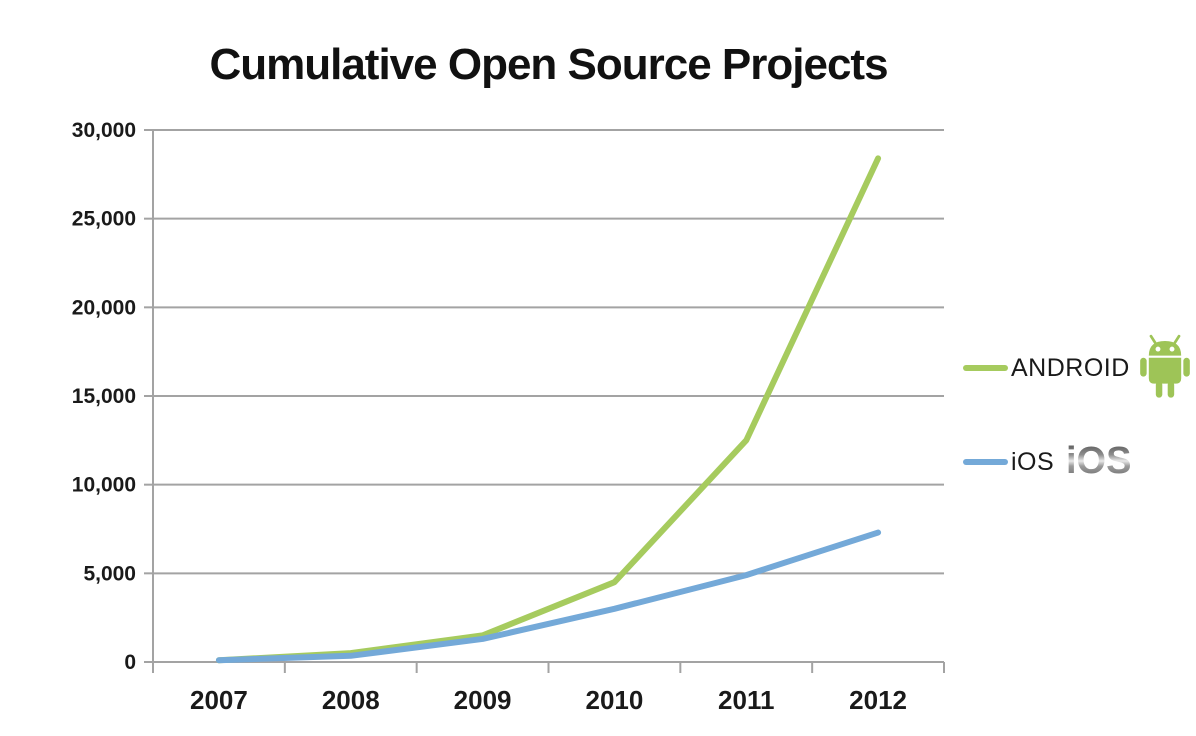 The height and width of the screenshot is (736, 1196). Describe the element at coordinates (746, 700) in the screenshot. I see `x-tick-label: 2011` at that location.